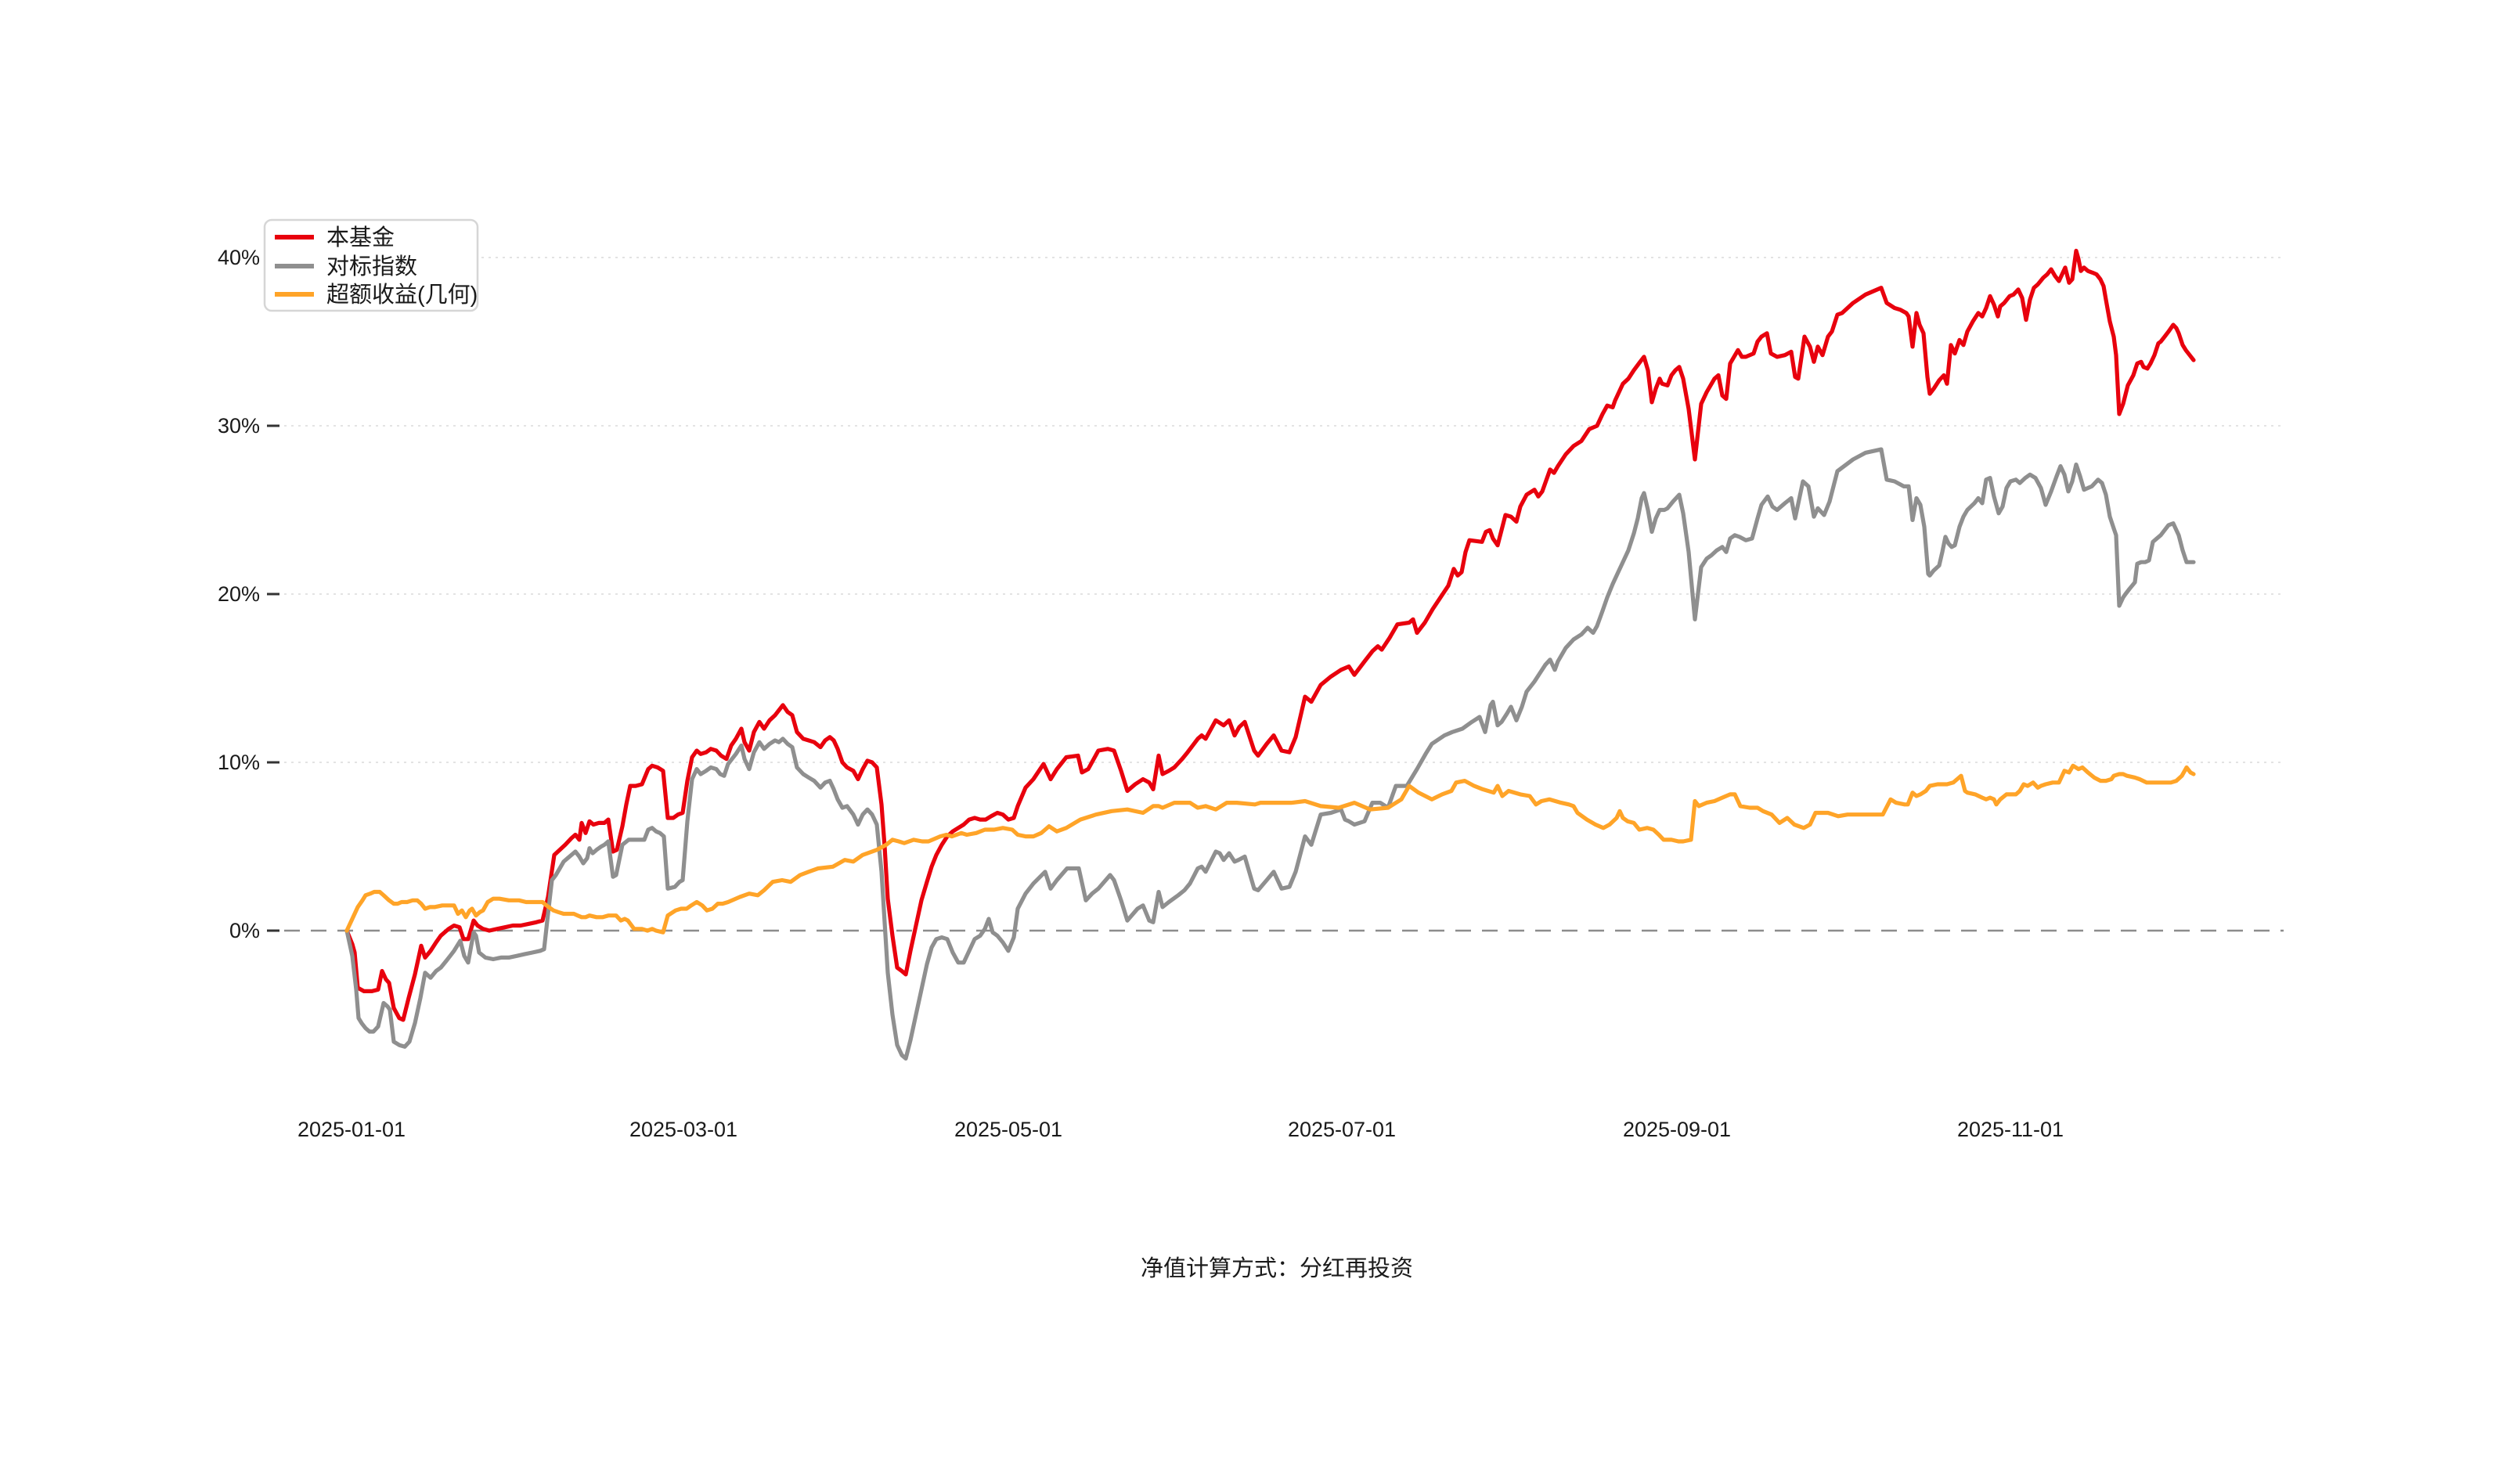  Describe the element at coordinates (239, 426) in the screenshot. I see `y-tick-label-30%: 30%` at that location.